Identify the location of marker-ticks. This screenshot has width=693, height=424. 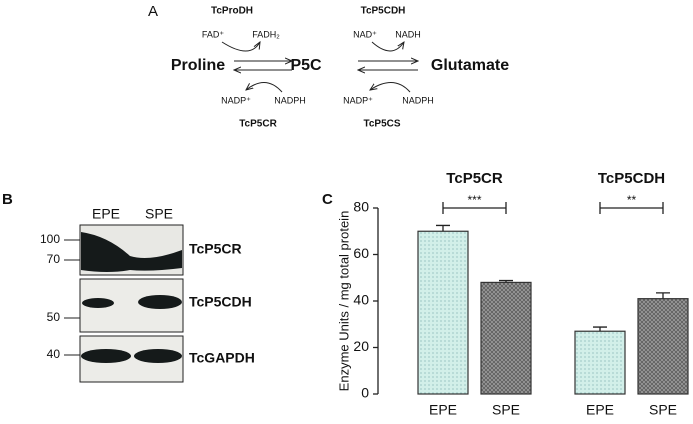
(72, 297).